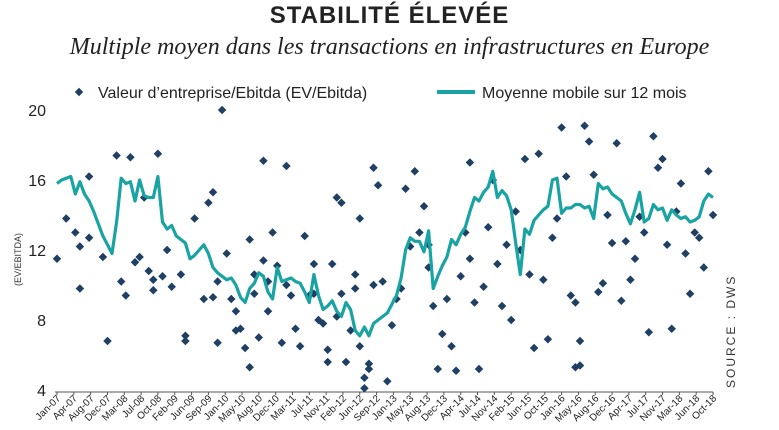 This screenshot has height=430, width=779. Describe the element at coordinates (37, 111) in the screenshot. I see `y-tick-label: 20` at that location.